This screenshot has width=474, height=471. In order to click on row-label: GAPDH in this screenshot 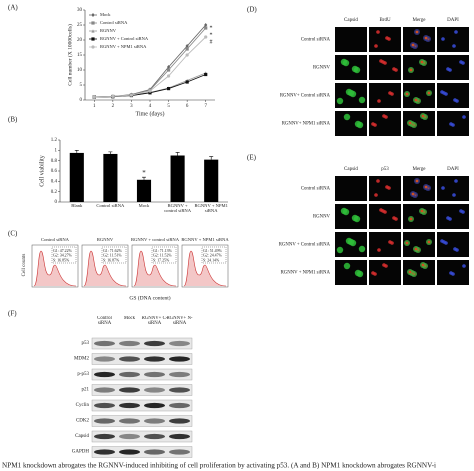, I will do `click(81, 452)`.